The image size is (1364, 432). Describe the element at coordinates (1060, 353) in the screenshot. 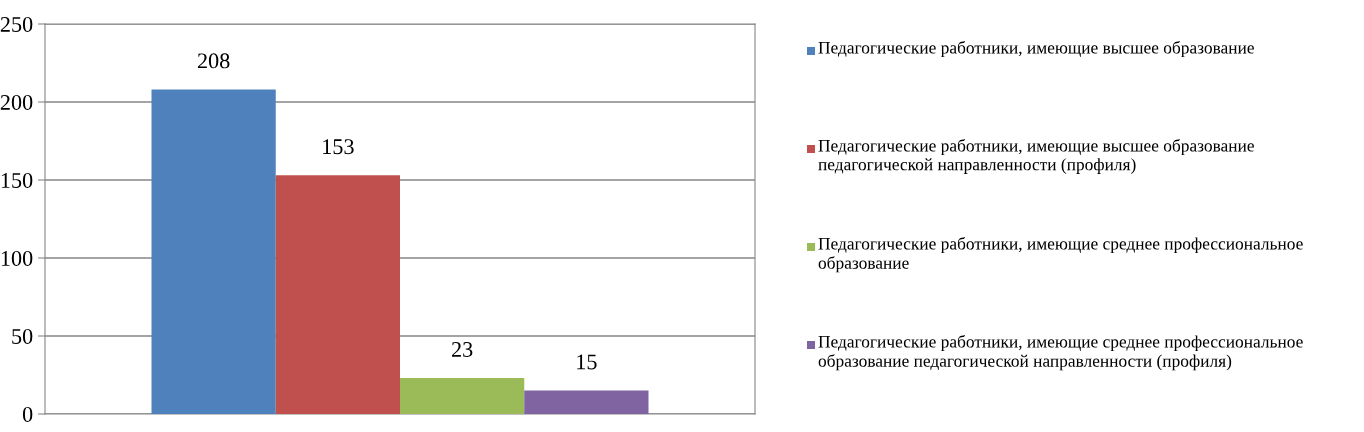

I see `legend-label: Педагогические работники, имеющие среднее профессиональное образование педагогической направленности (профиля)` at that location.